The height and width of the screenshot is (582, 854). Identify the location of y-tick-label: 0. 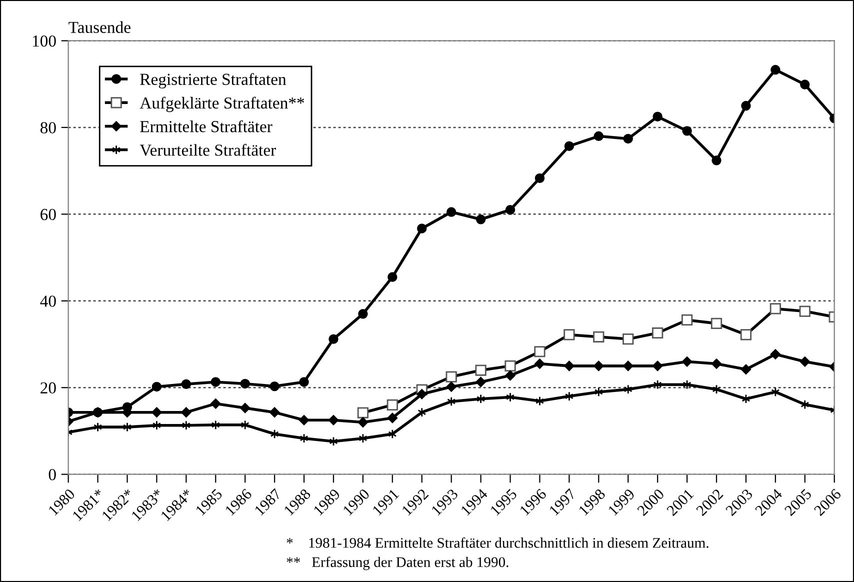
(52, 474).